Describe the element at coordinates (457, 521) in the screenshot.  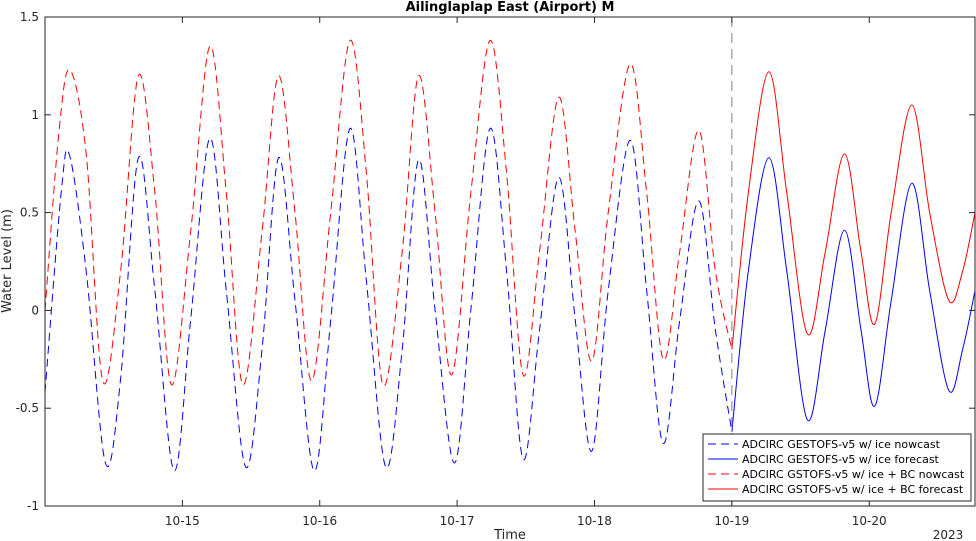
I see `x-tick-label: 10-17` at that location.